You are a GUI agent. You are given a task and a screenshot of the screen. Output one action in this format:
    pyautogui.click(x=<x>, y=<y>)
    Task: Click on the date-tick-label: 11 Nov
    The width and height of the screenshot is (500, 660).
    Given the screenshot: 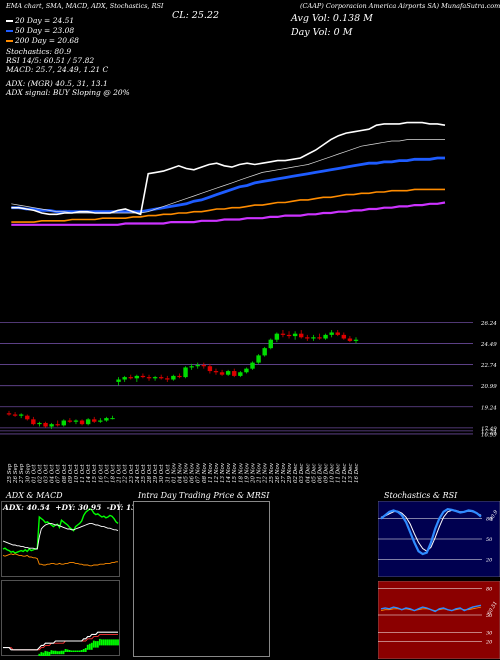 What is the action you would take?
    pyautogui.click(x=211, y=472)
    